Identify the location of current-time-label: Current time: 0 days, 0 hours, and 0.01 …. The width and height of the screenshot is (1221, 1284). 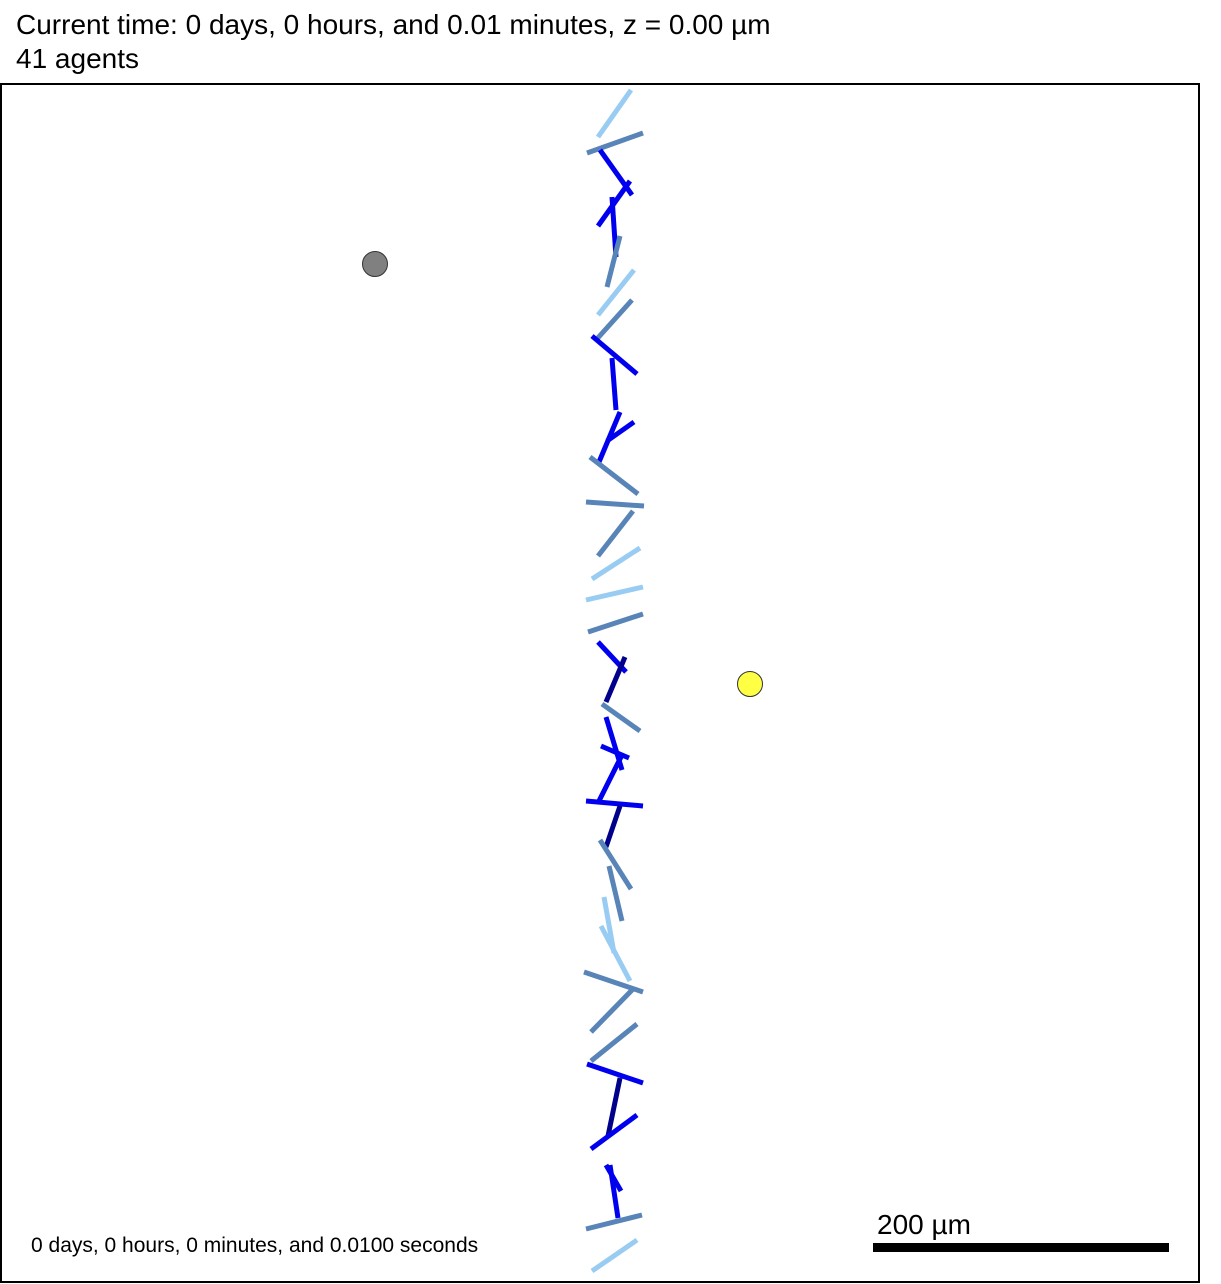
(393, 24).